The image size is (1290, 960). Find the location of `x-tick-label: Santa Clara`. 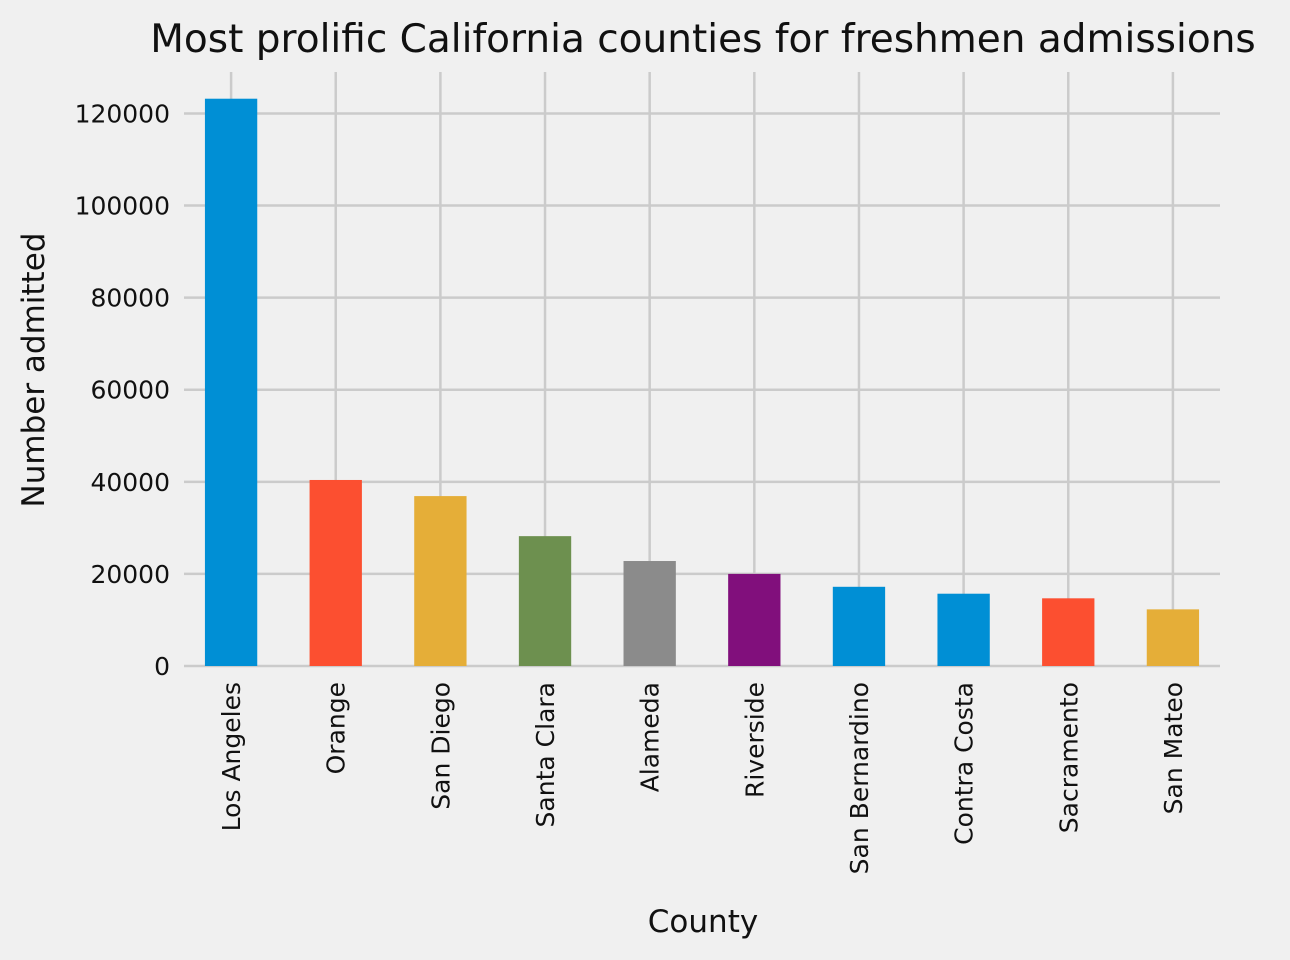

x-tick-label: Santa Clara is located at coordinates (545, 754).